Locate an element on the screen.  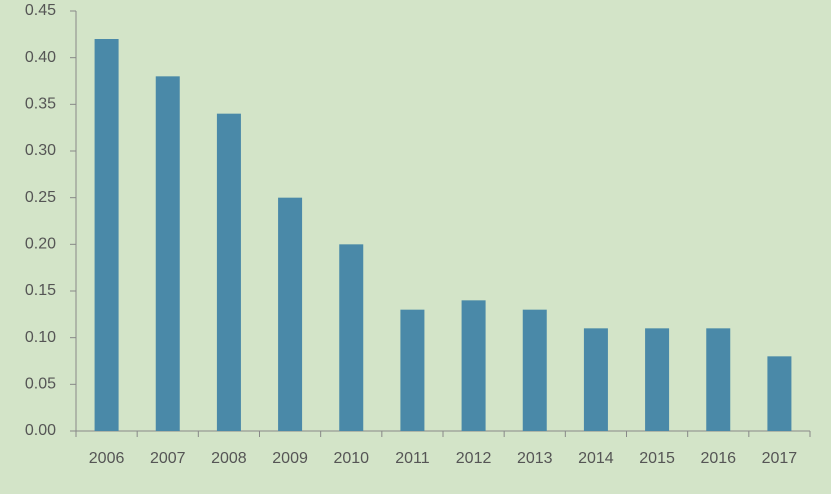
y-tick-label: 0.20 is located at coordinates (40, 244).